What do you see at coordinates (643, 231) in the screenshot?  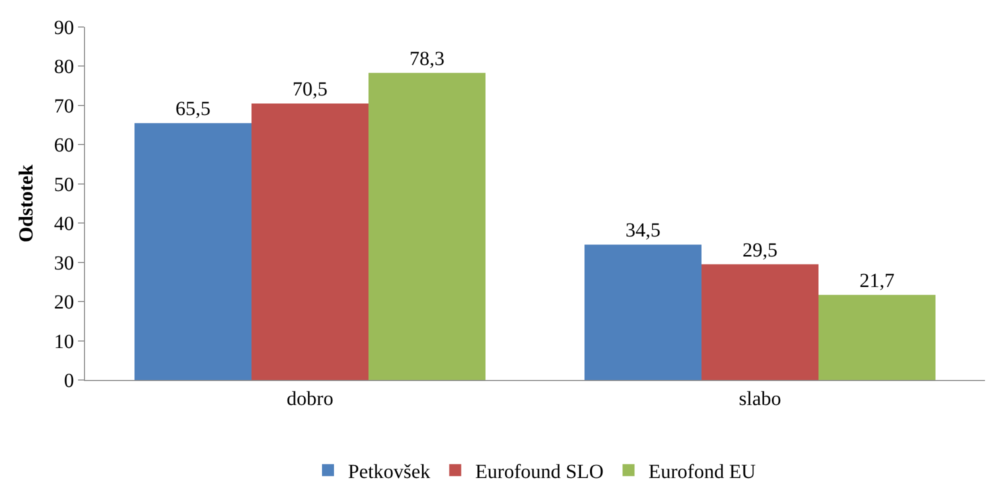 I see `data-label: 34,5` at bounding box center [643, 231].